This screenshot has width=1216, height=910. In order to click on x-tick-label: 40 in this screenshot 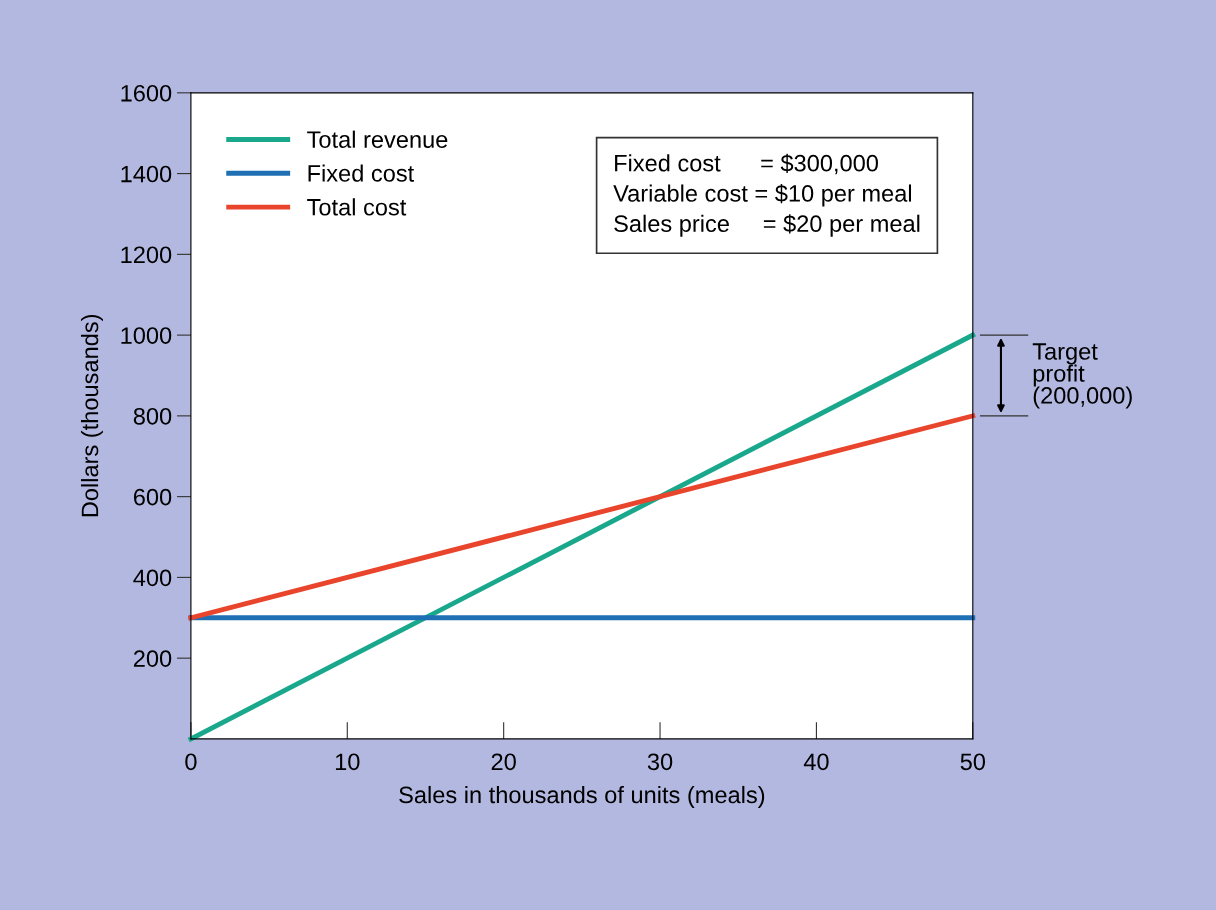, I will do `click(816, 762)`.